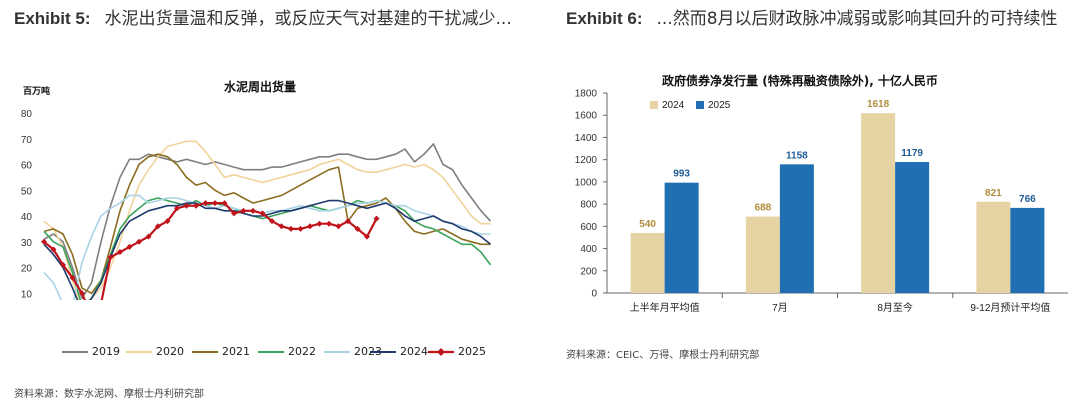 This screenshot has height=408, width=1080. Describe the element at coordinates (27, 140) in the screenshot. I see `y-tick-label: 70` at that location.